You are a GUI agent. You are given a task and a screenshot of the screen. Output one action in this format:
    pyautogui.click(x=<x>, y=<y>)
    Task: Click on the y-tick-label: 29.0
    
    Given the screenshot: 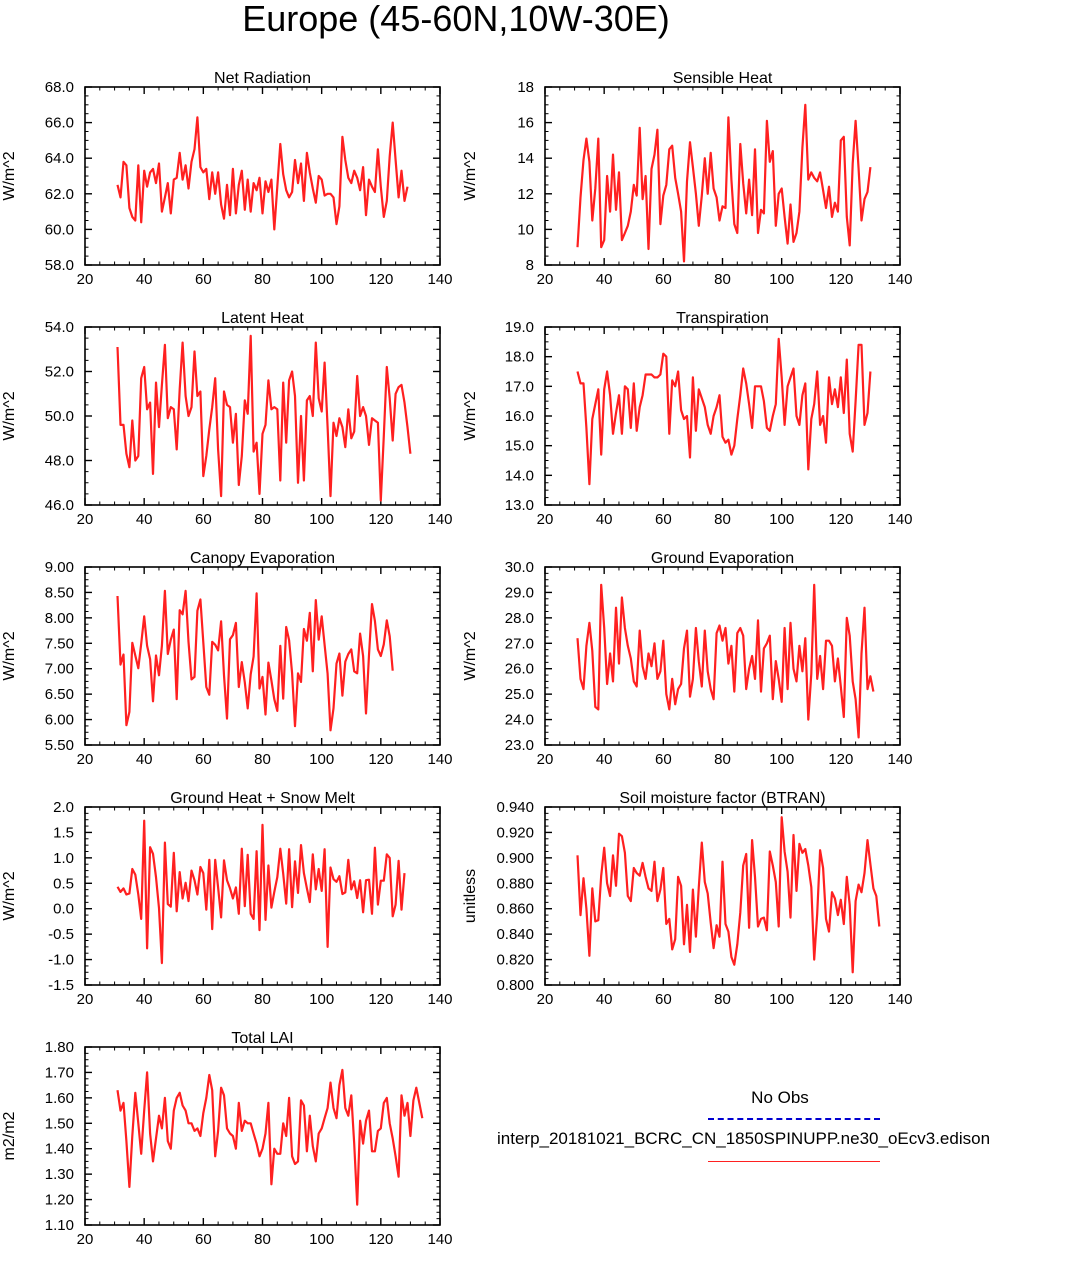 What is the action you would take?
    pyautogui.click(x=519, y=592)
    